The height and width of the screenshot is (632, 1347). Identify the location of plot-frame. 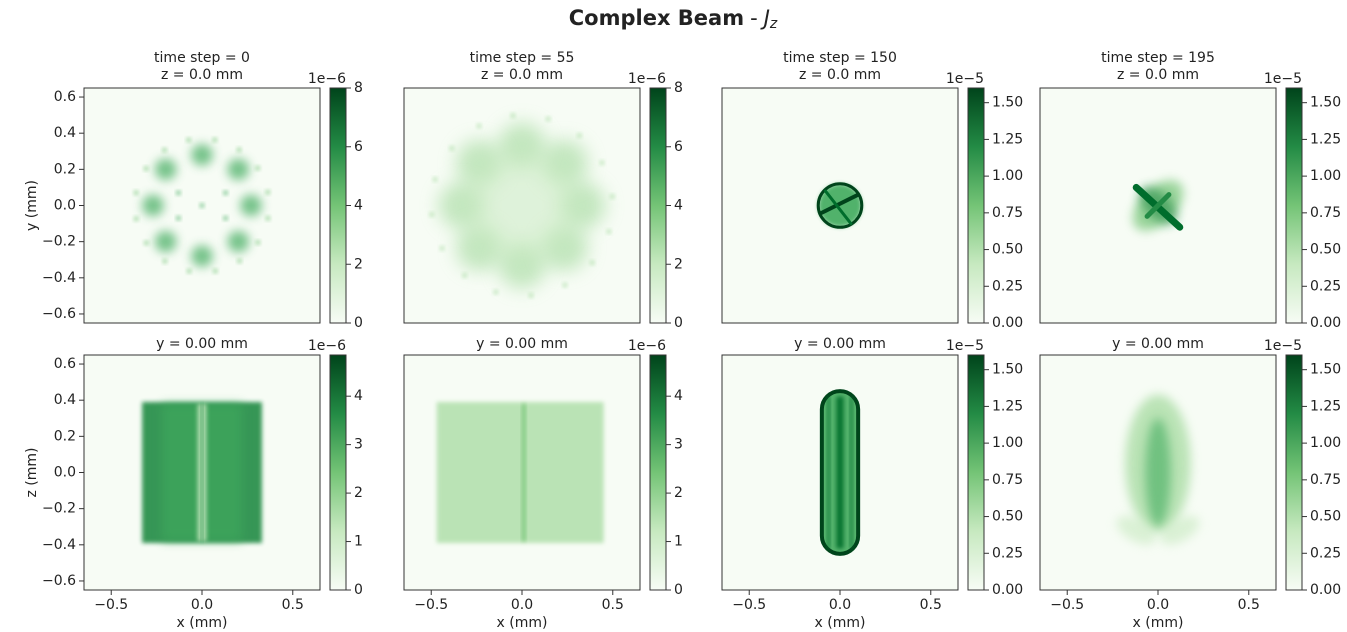
(1158, 205).